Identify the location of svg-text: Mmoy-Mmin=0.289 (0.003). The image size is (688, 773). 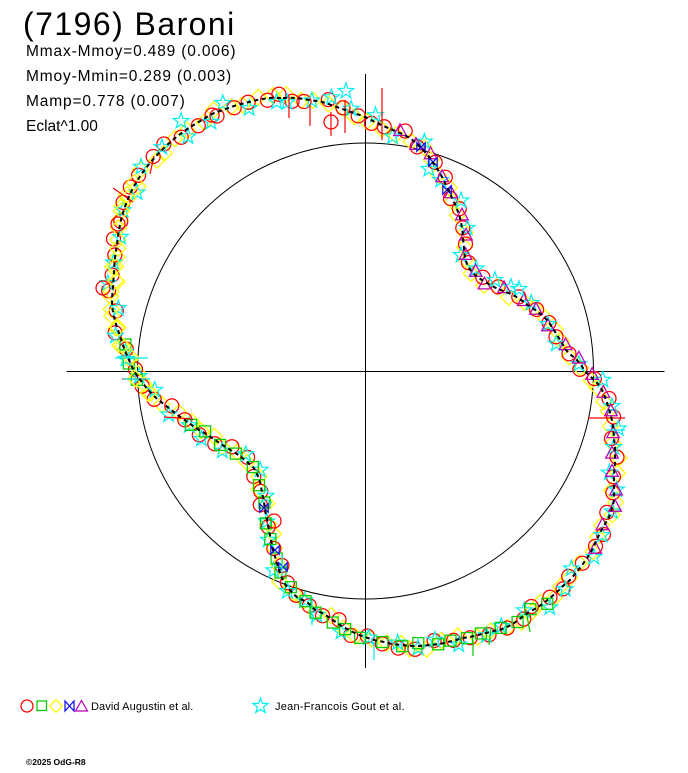
(129, 76).